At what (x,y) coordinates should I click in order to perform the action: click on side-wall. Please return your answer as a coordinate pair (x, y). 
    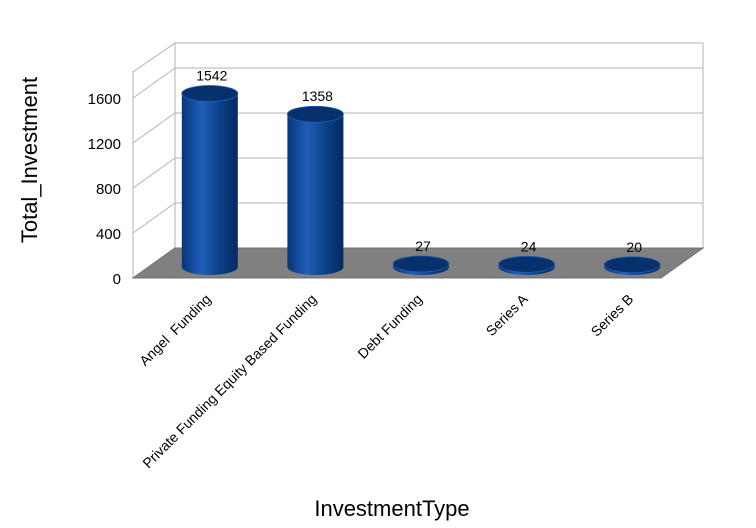
    Looking at the image, I should click on (154, 160).